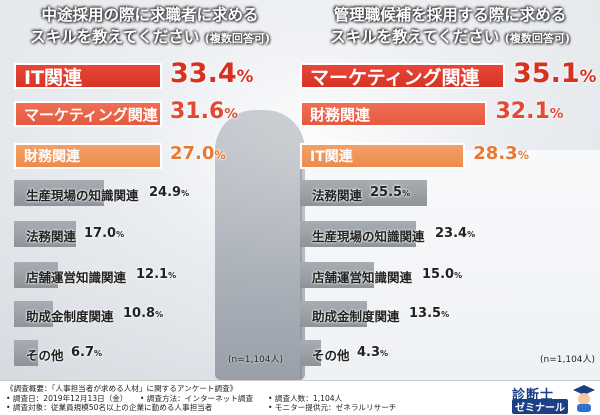  I want to click on bar-right-2: 財務関連, so click(394, 114).